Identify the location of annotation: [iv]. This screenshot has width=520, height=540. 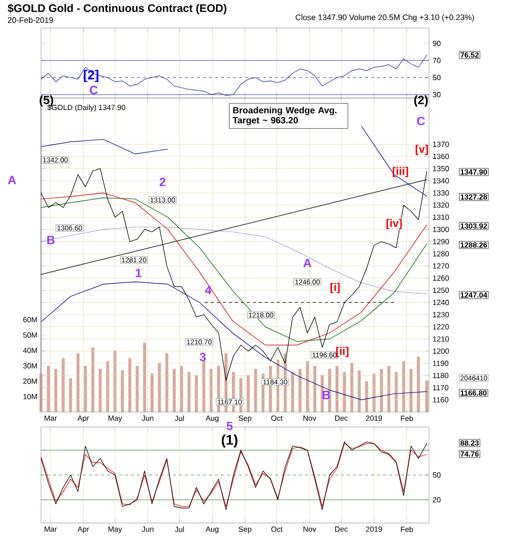
(394, 224).